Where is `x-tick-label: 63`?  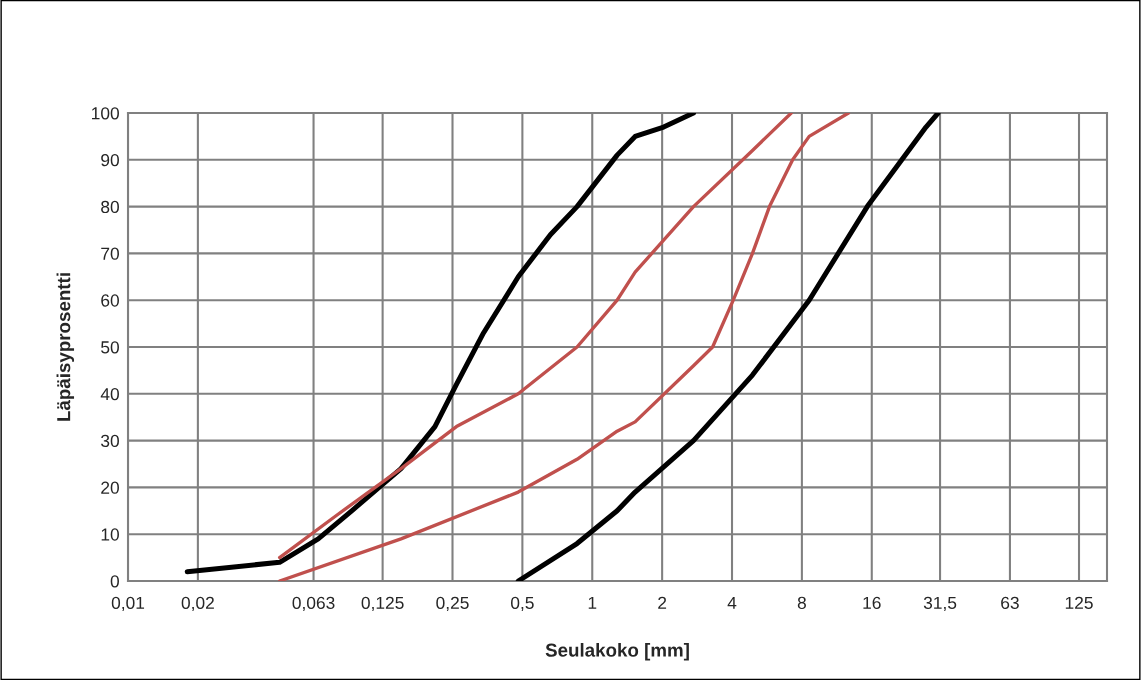 x-tick-label: 63 is located at coordinates (1010, 603).